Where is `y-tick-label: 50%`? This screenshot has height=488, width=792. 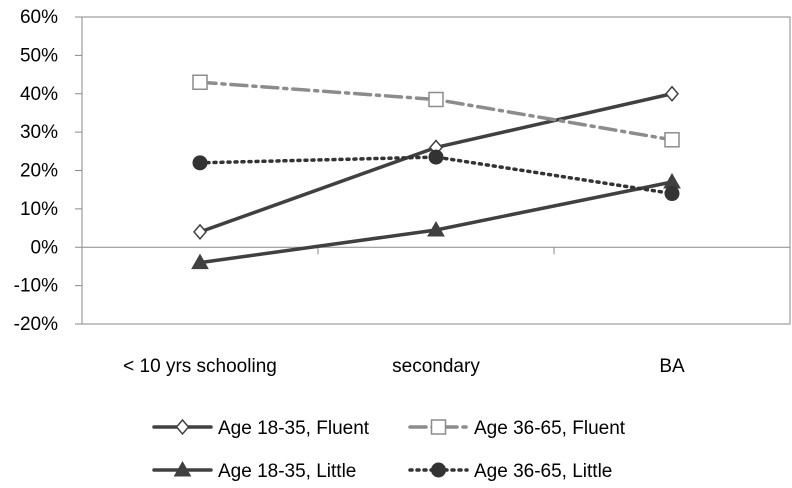 y-tick-label: 50% is located at coordinates (39, 55).